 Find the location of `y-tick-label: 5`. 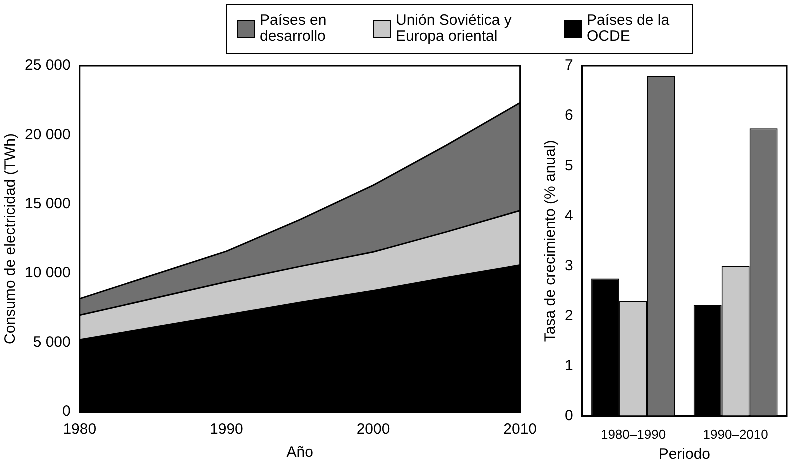

y-tick-label: 5 is located at coordinates (569, 165).